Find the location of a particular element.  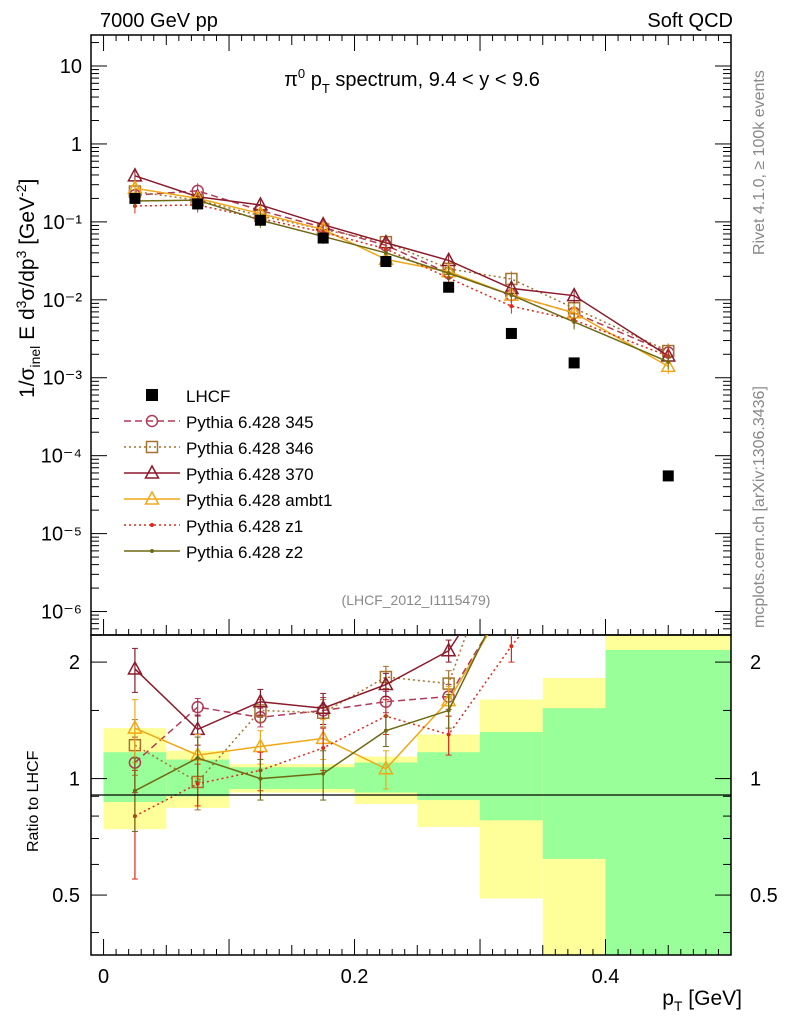

main-series-group is located at coordinates (402, 270).